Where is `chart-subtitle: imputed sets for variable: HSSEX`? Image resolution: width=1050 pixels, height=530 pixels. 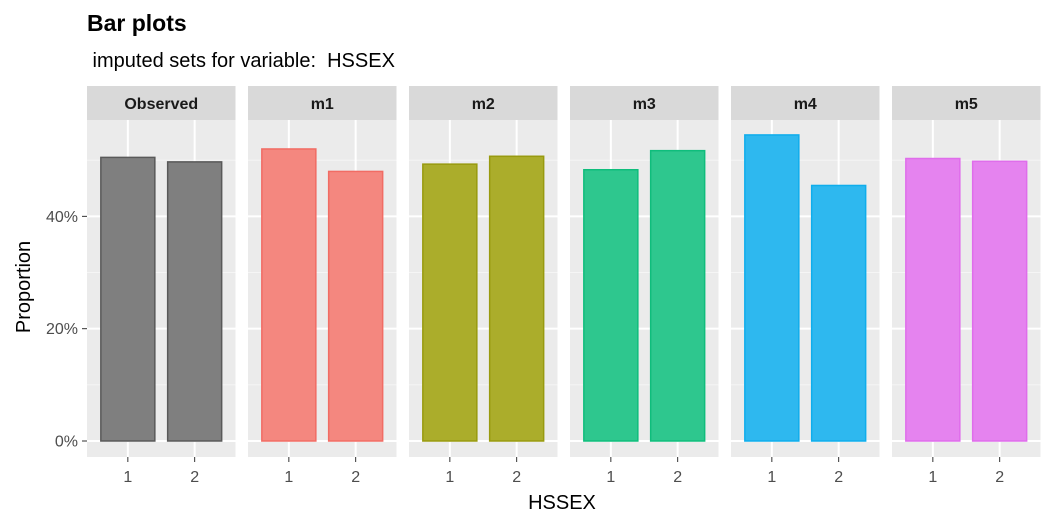 chart-subtitle: imputed sets for variable: HSSEX is located at coordinates (241, 61).